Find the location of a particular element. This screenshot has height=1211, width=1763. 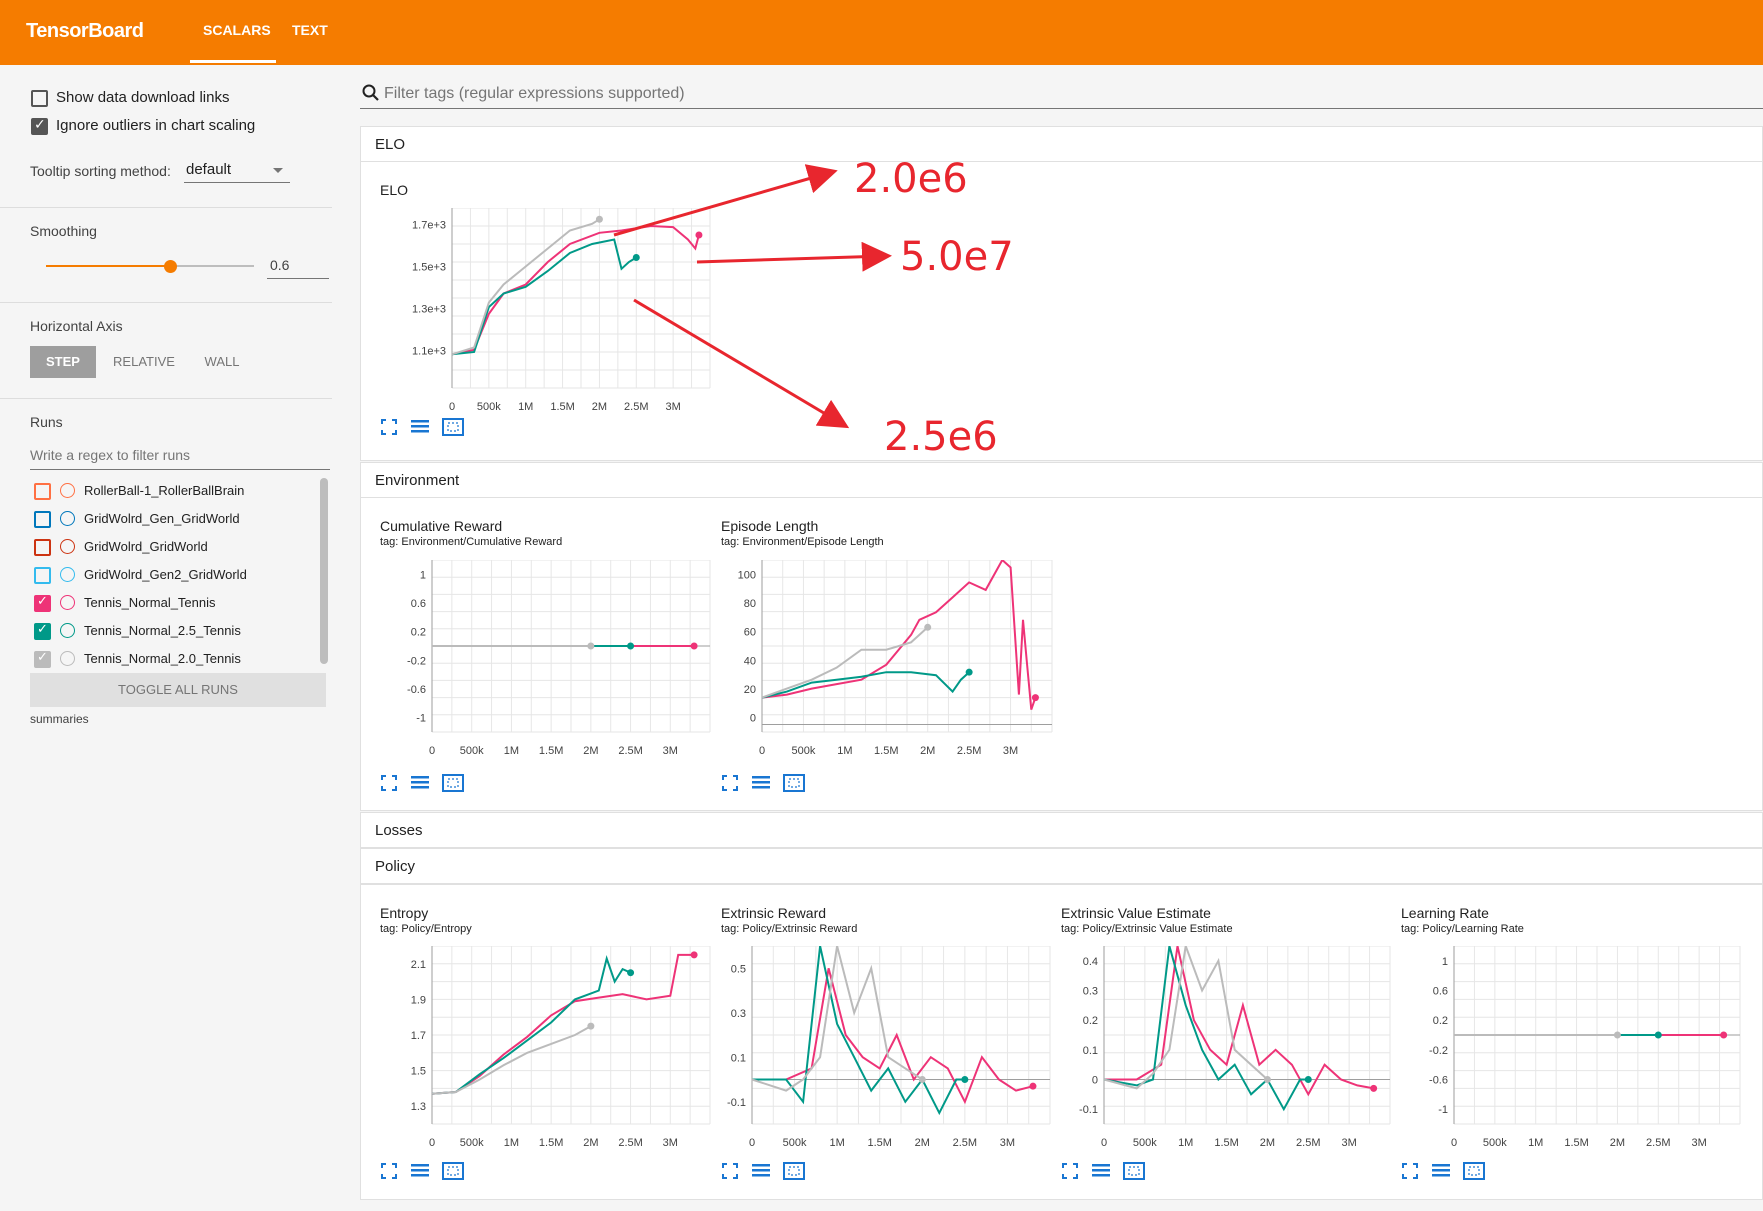

x-tick-label: 0 is located at coordinates (752, 1143).